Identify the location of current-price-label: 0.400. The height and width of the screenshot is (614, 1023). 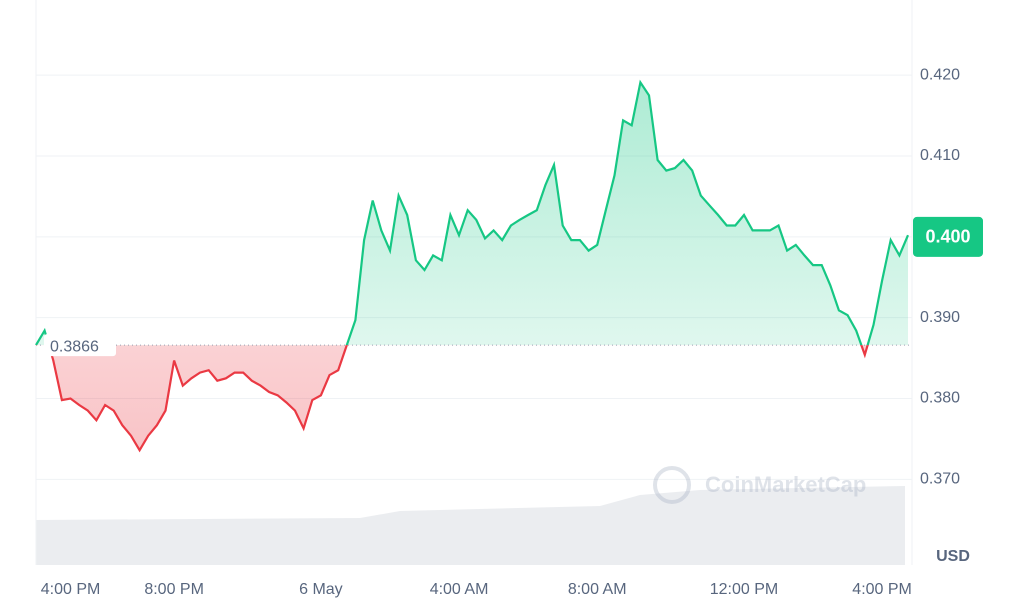
(947, 237).